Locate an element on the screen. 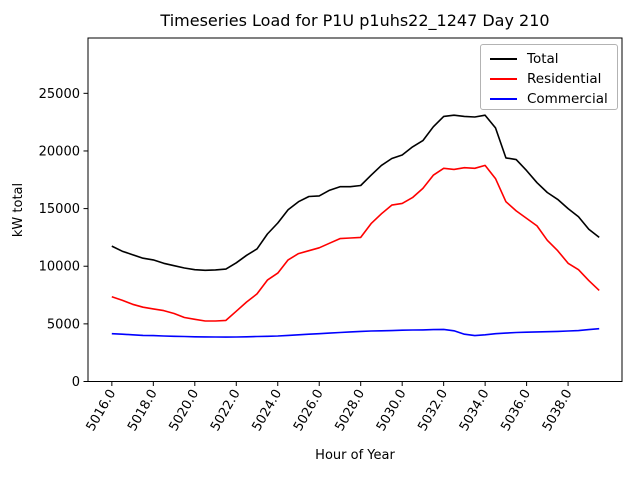 This screenshot has width=640, height=480. legend-label-total: Total is located at coordinates (543, 59).